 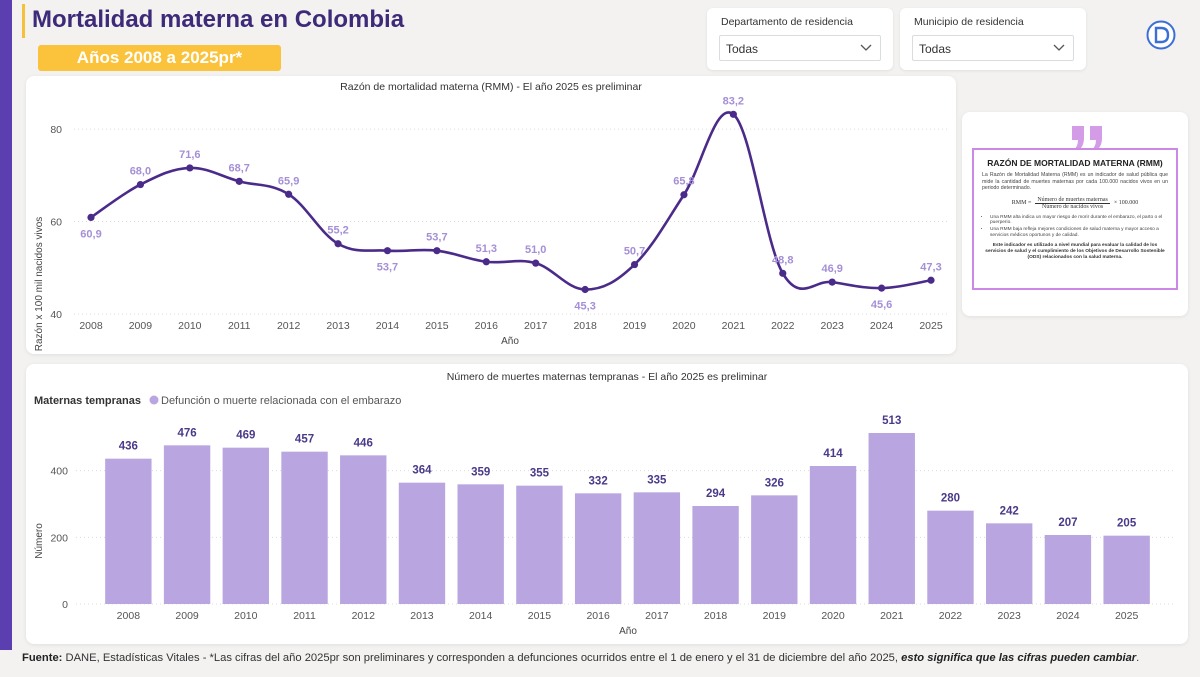 What do you see at coordinates (881, 305) in the screenshot?
I see `data-label: 45,6` at bounding box center [881, 305].